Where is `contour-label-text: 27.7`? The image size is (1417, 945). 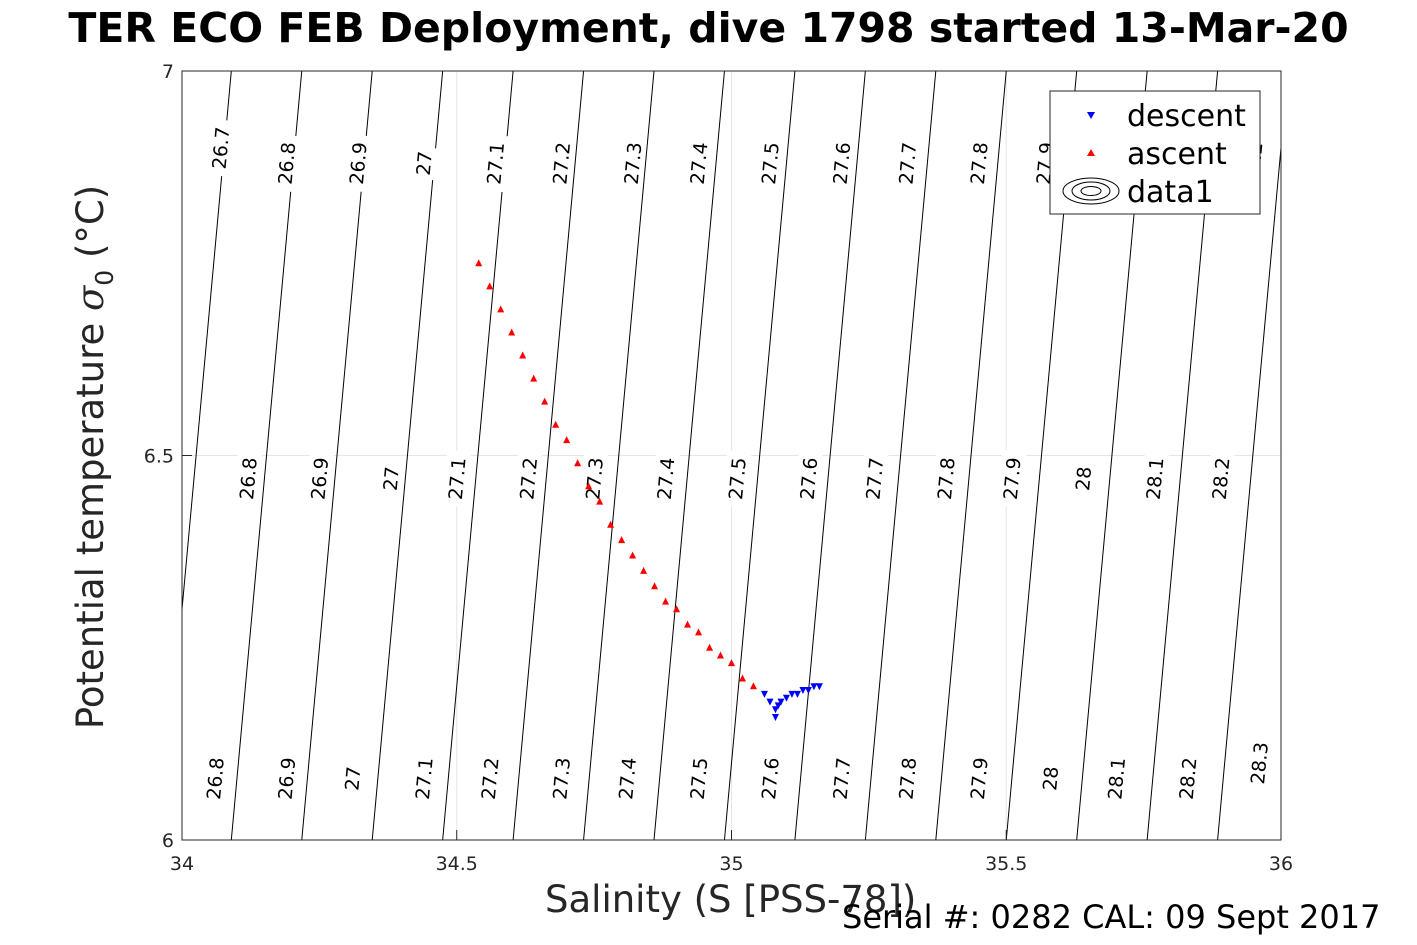 contour-label-text: 27.7 is located at coordinates (908, 163).